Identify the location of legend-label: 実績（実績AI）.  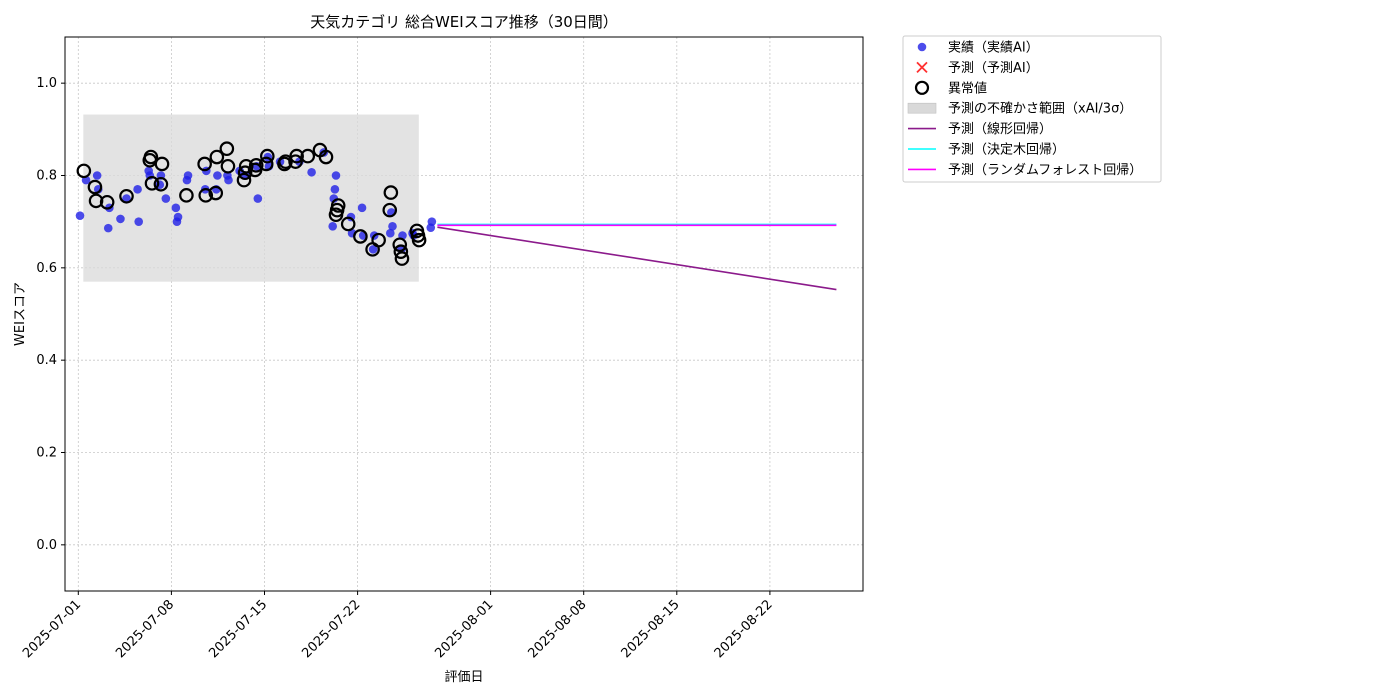
(993, 48).